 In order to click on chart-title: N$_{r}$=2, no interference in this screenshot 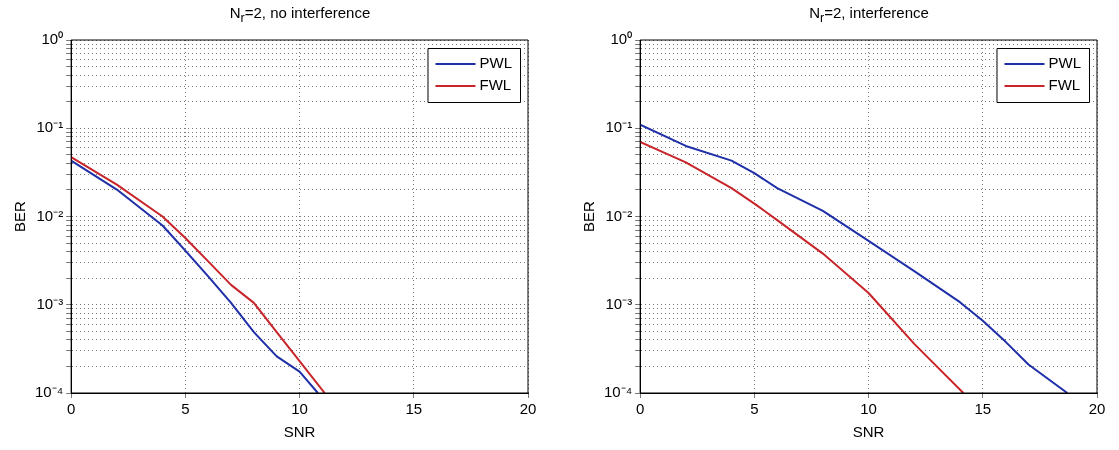, I will do `click(300, 15)`.